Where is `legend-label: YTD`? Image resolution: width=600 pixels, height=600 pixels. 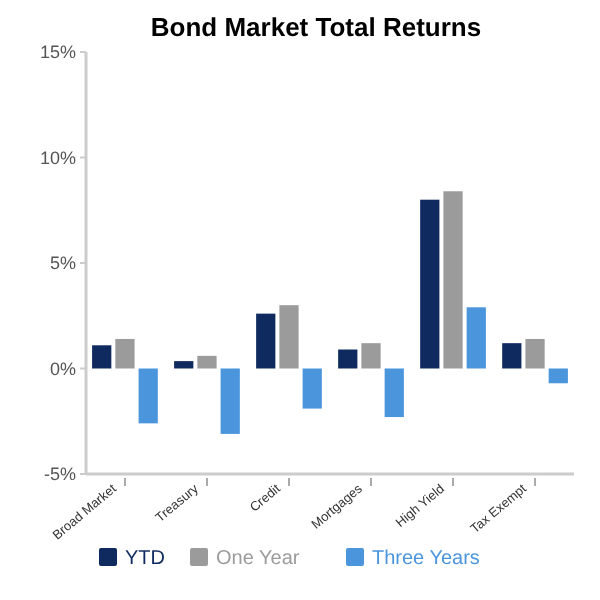
legend-label: YTD is located at coordinates (145, 559).